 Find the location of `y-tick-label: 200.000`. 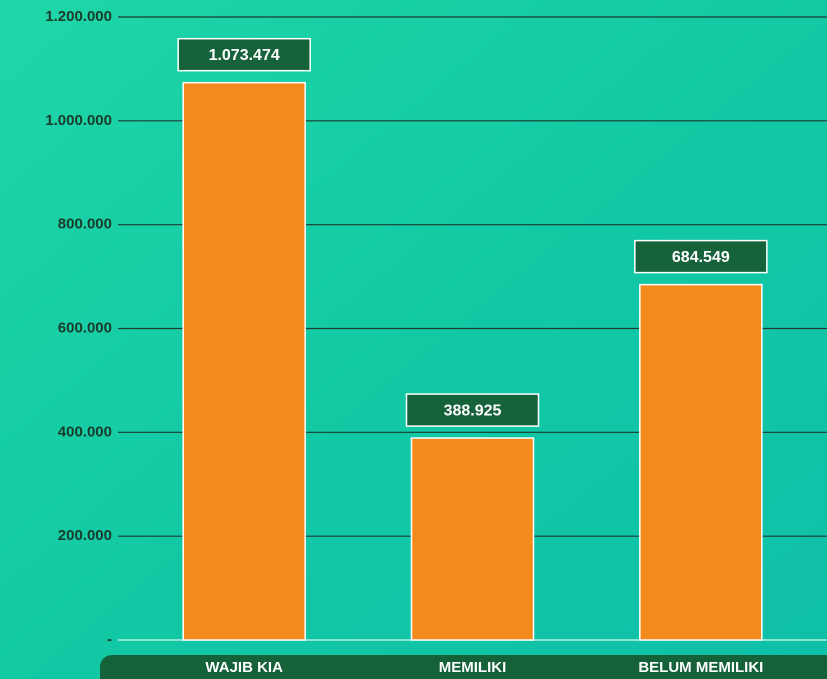

y-tick-label: 200.000 is located at coordinates (85, 535).